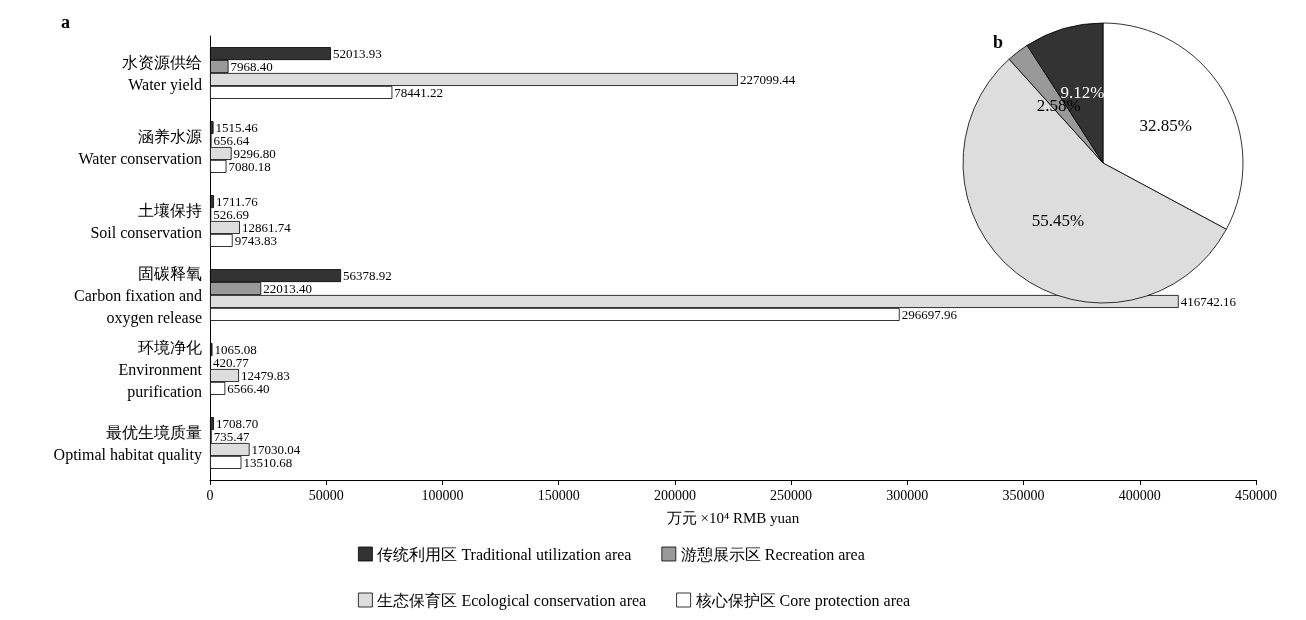  What do you see at coordinates (237, 424) in the screenshot?
I see `data-label: 1708.70` at bounding box center [237, 424].